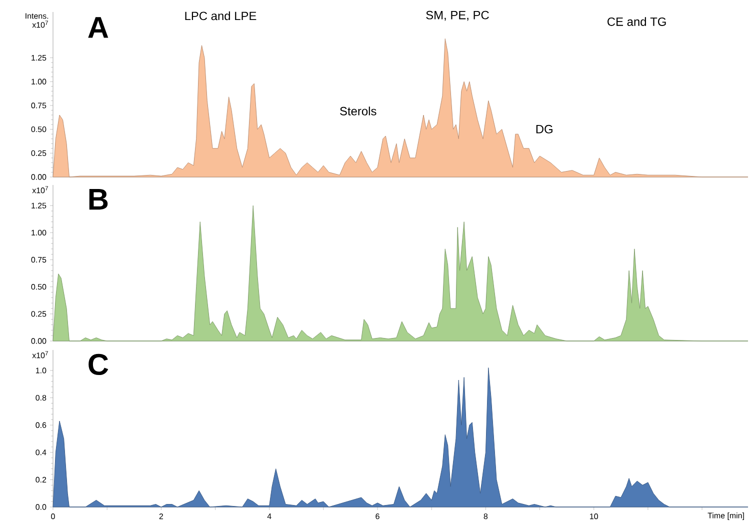  I want to click on annotation: CE and TG, so click(637, 21).